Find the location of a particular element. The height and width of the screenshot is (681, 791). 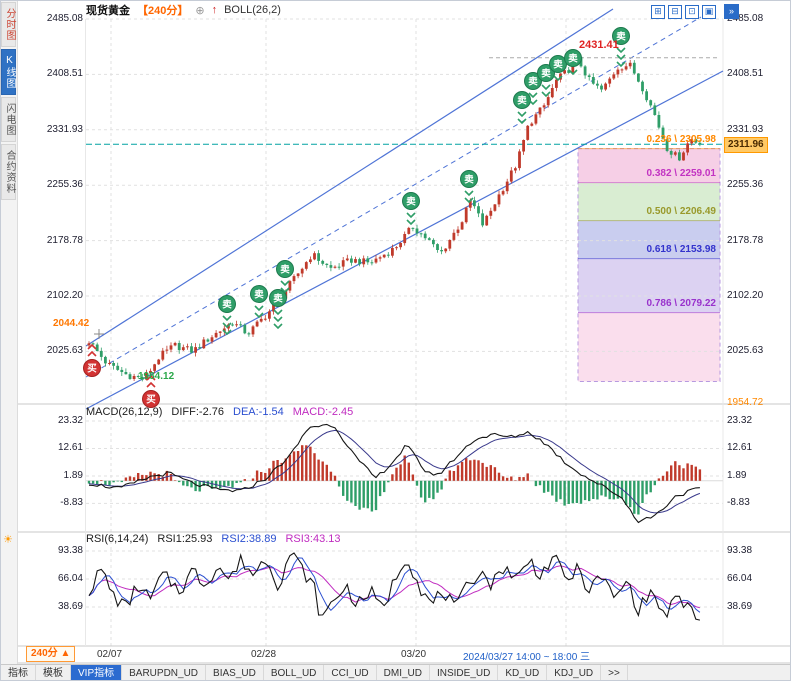

sidebar-tab-1: K线图 is located at coordinates (8, 72).